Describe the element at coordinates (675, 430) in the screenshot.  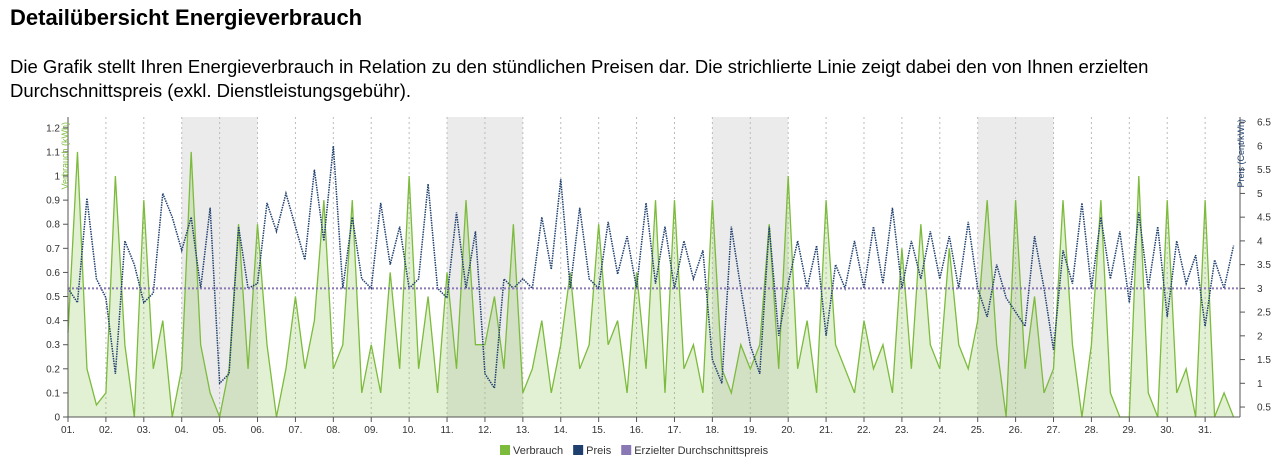
I see `x-tick-label: 17.` at that location.